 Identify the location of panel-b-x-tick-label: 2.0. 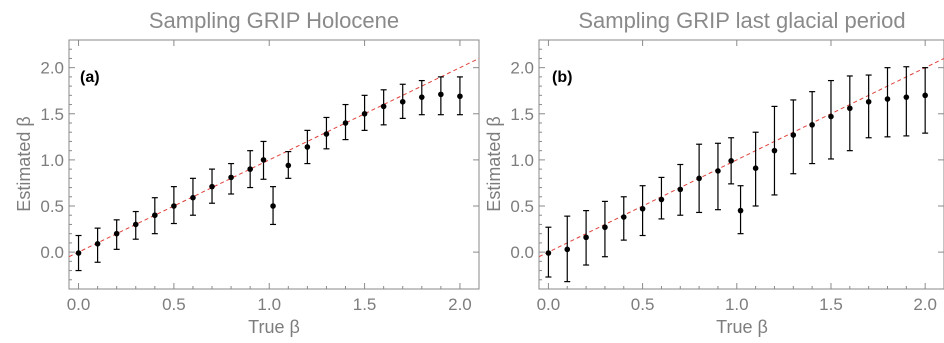
(925, 304).